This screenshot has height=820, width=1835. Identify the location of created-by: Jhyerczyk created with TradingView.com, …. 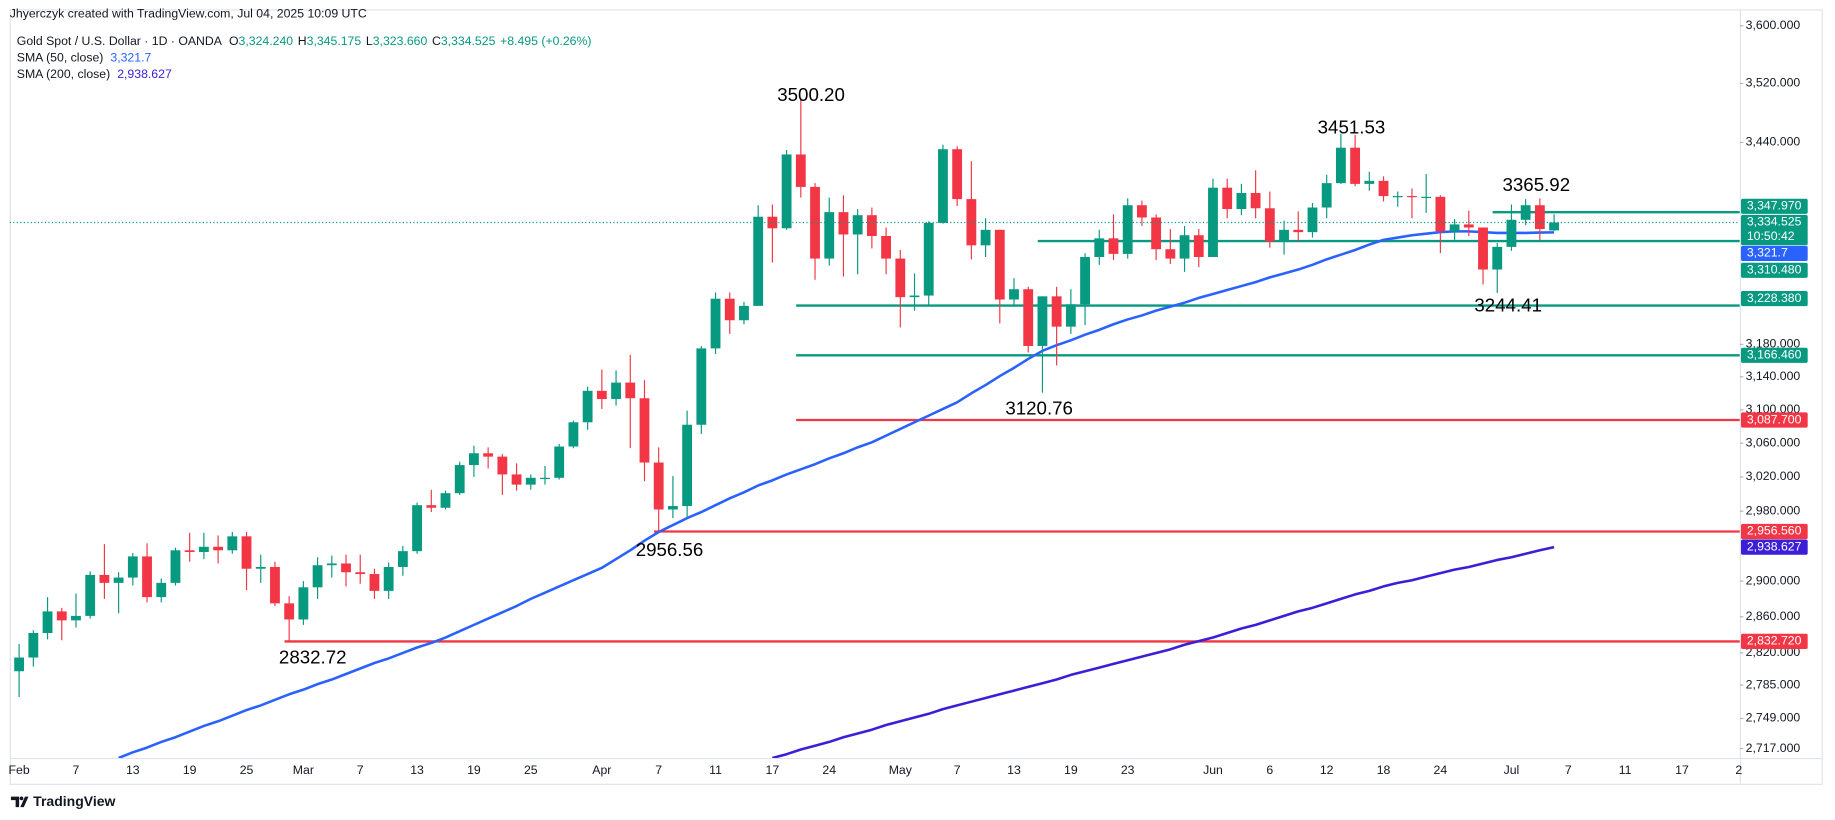
(188, 13).